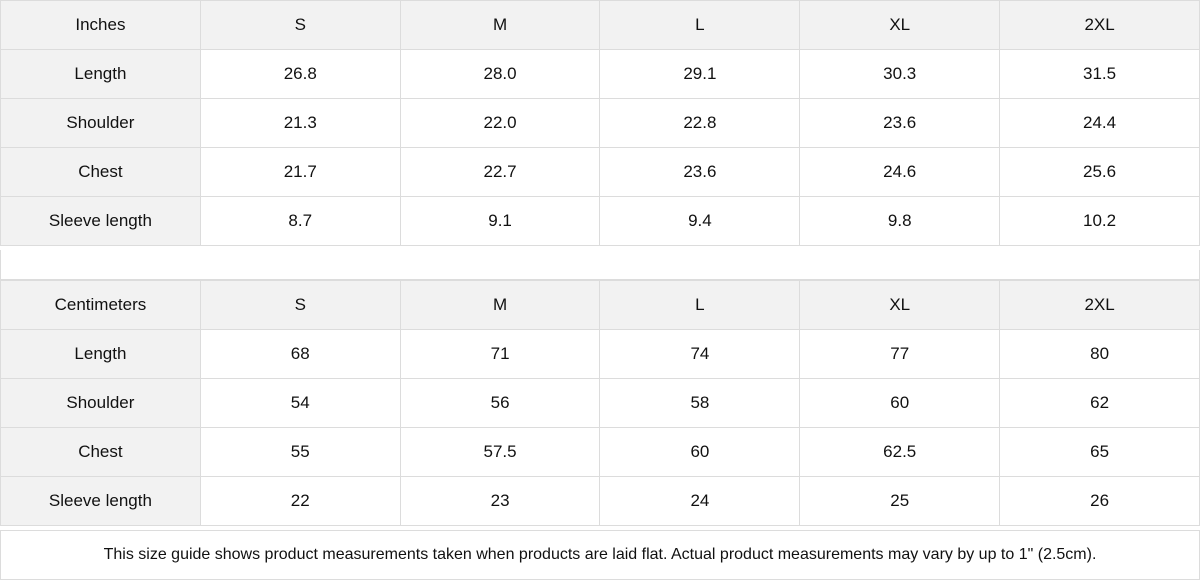 This screenshot has height=580, width=1200. Describe the element at coordinates (900, 501) in the screenshot. I see `measurement-value: 25` at that location.